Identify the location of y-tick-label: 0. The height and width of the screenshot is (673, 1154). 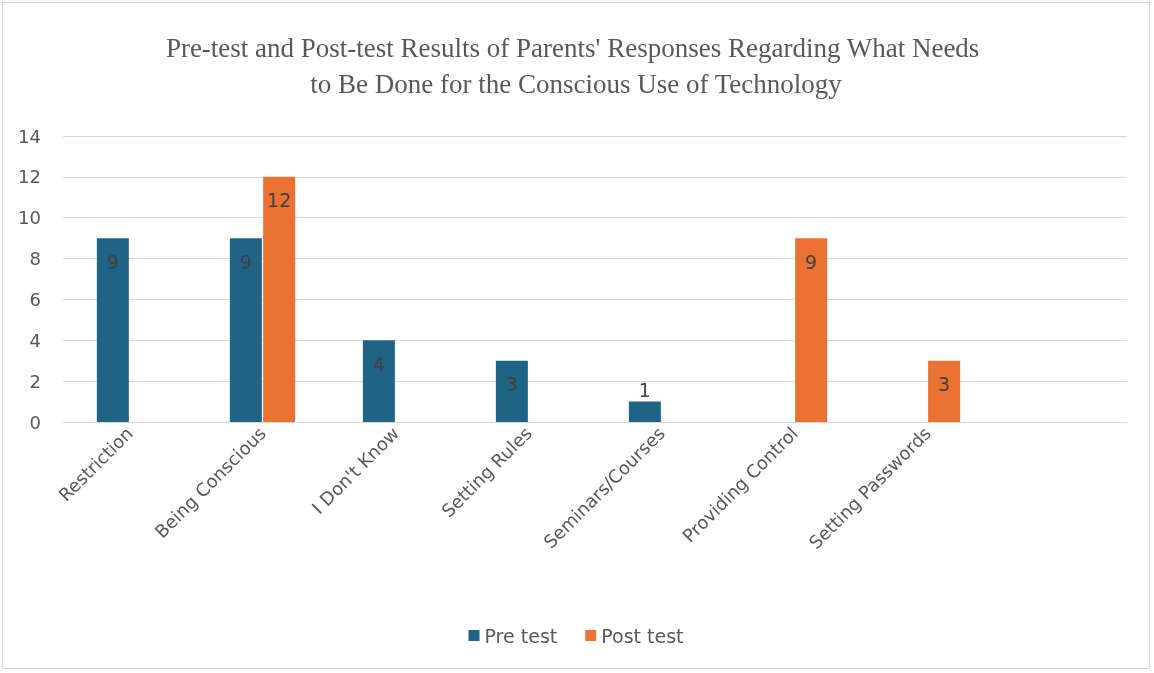
(35, 422).